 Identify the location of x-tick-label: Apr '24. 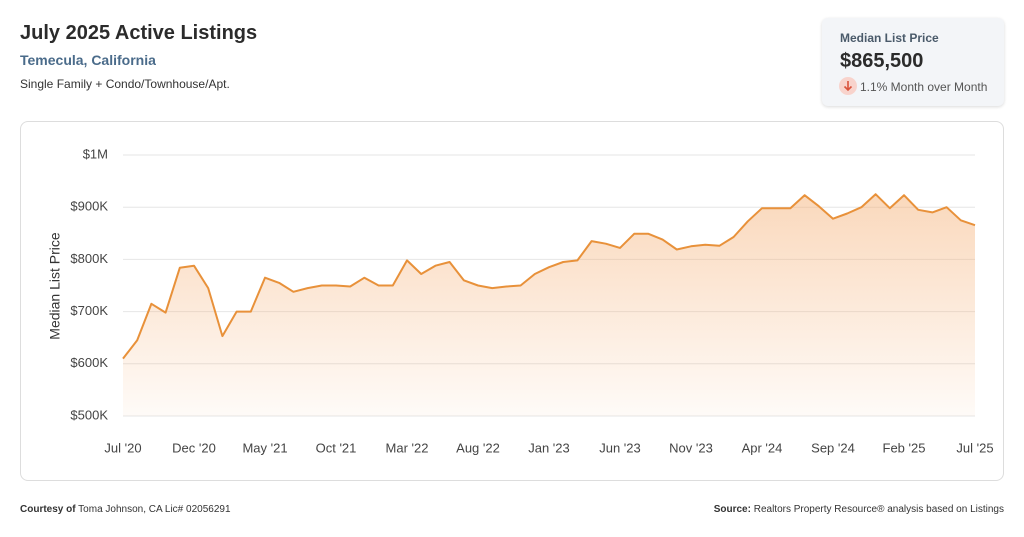
(762, 447).